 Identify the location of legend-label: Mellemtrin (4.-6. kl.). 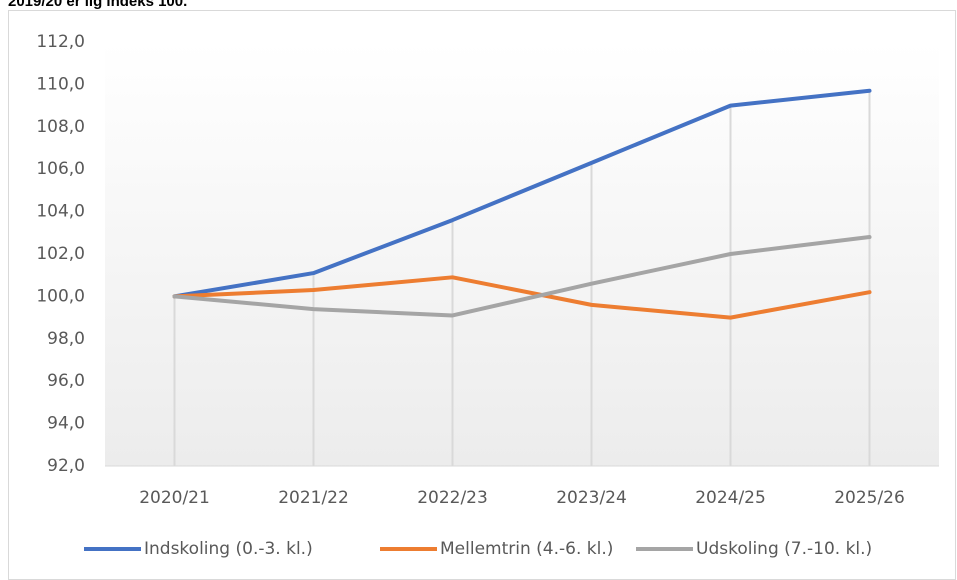
(526, 549).